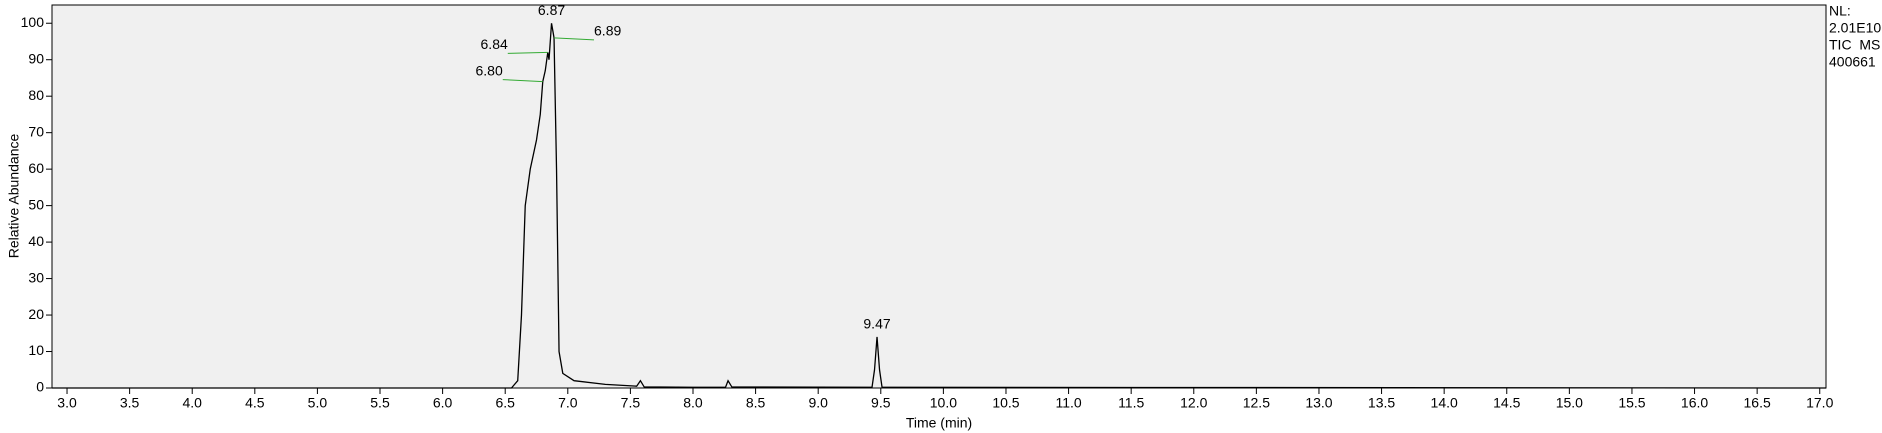 The width and height of the screenshot is (1882, 433). What do you see at coordinates (1694, 403) in the screenshot?
I see `x-tick-label: 16.0` at bounding box center [1694, 403].